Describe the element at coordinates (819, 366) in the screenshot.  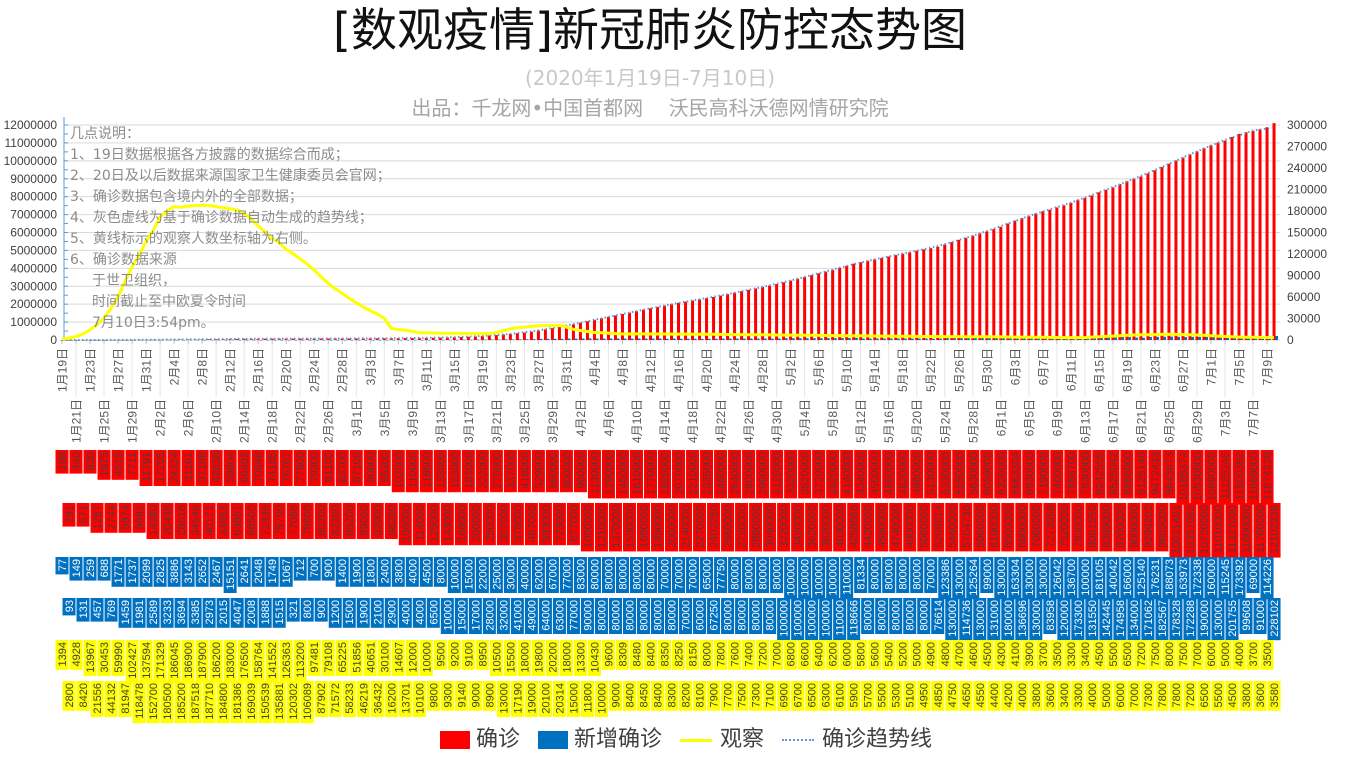
I see `x-axis-tick-label: 5月6日` at that location.